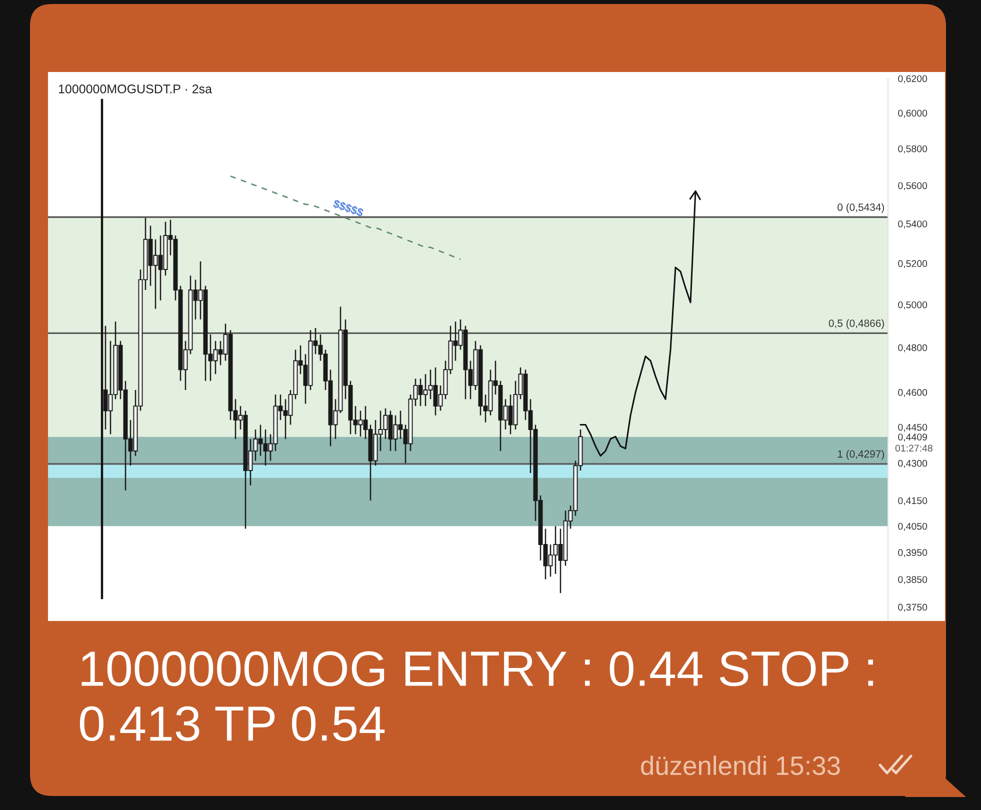 This screenshot has height=810, width=981. Describe the element at coordinates (913, 305) in the screenshot. I see `y-tick-label: 0,5000` at that location.